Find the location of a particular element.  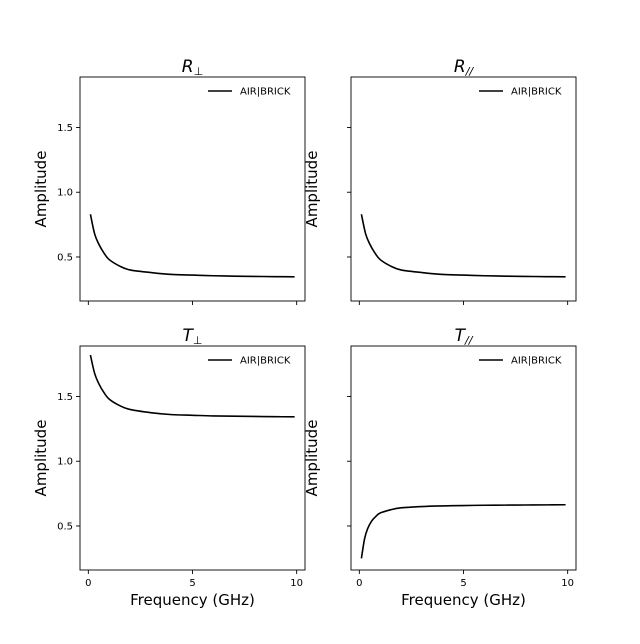

subplot-title: T// is located at coordinates (464, 336).